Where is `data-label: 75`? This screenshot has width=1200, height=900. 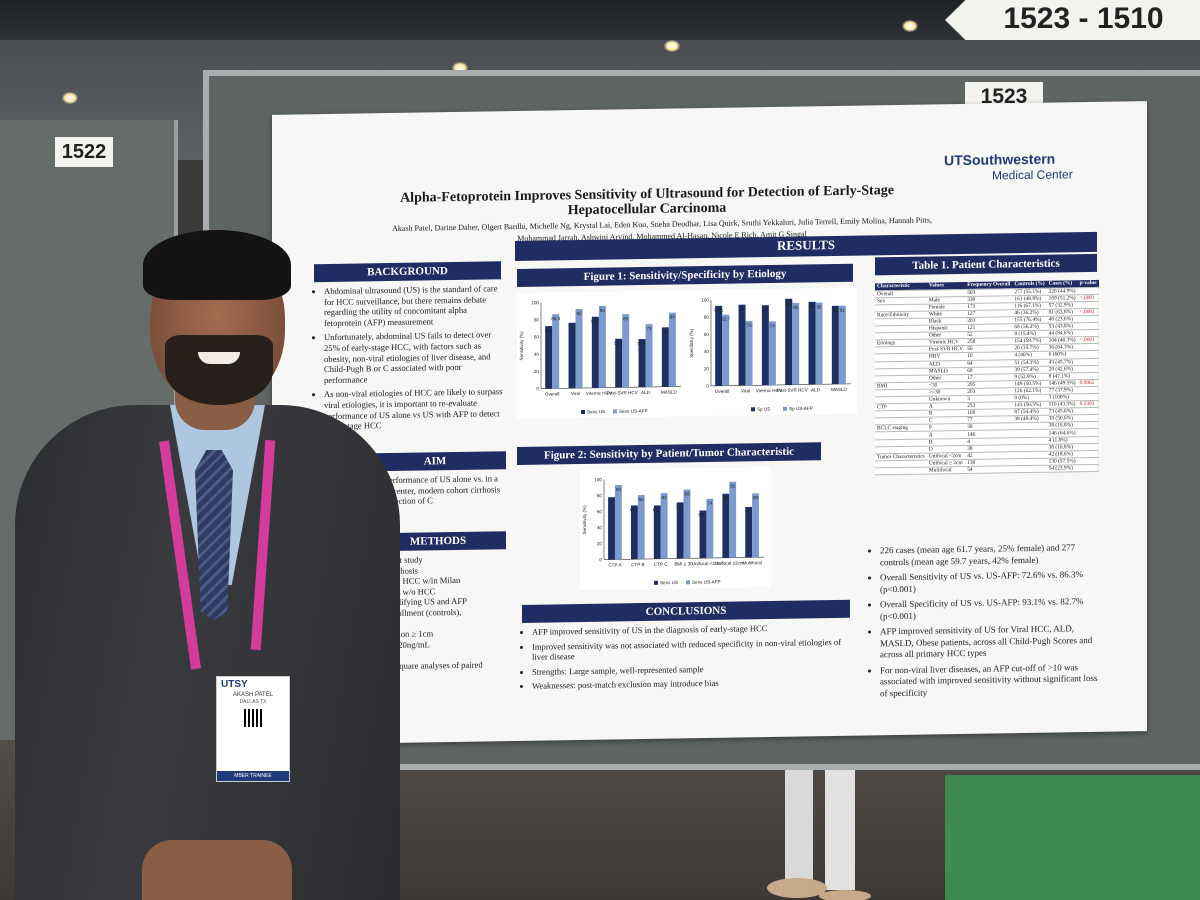
data-label: 75 is located at coordinates (749, 325).